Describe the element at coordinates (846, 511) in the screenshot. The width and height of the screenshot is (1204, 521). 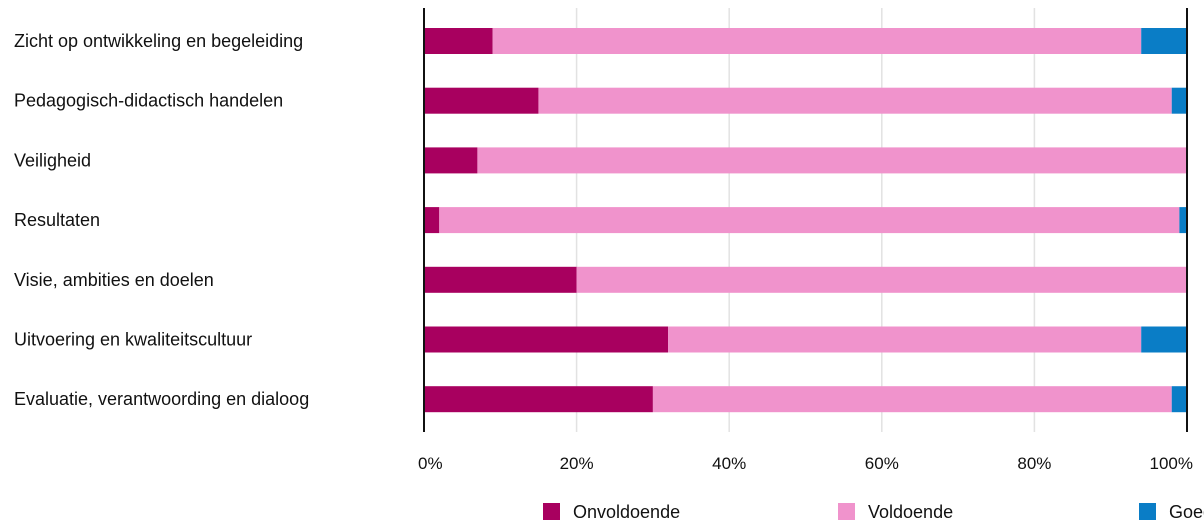
I see `legend-swatch-voldoende` at that location.